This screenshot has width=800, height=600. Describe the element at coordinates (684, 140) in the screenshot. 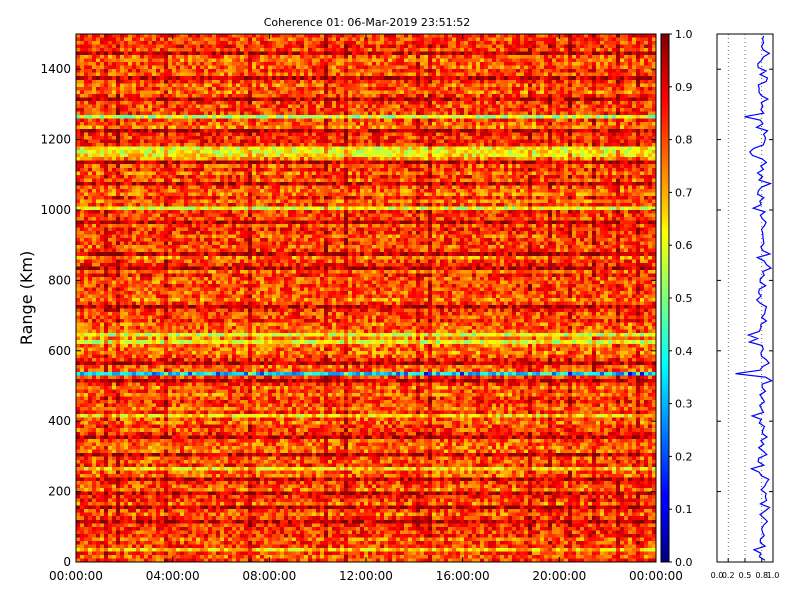

I see `colorbar-tick-label: 0.8` at that location.